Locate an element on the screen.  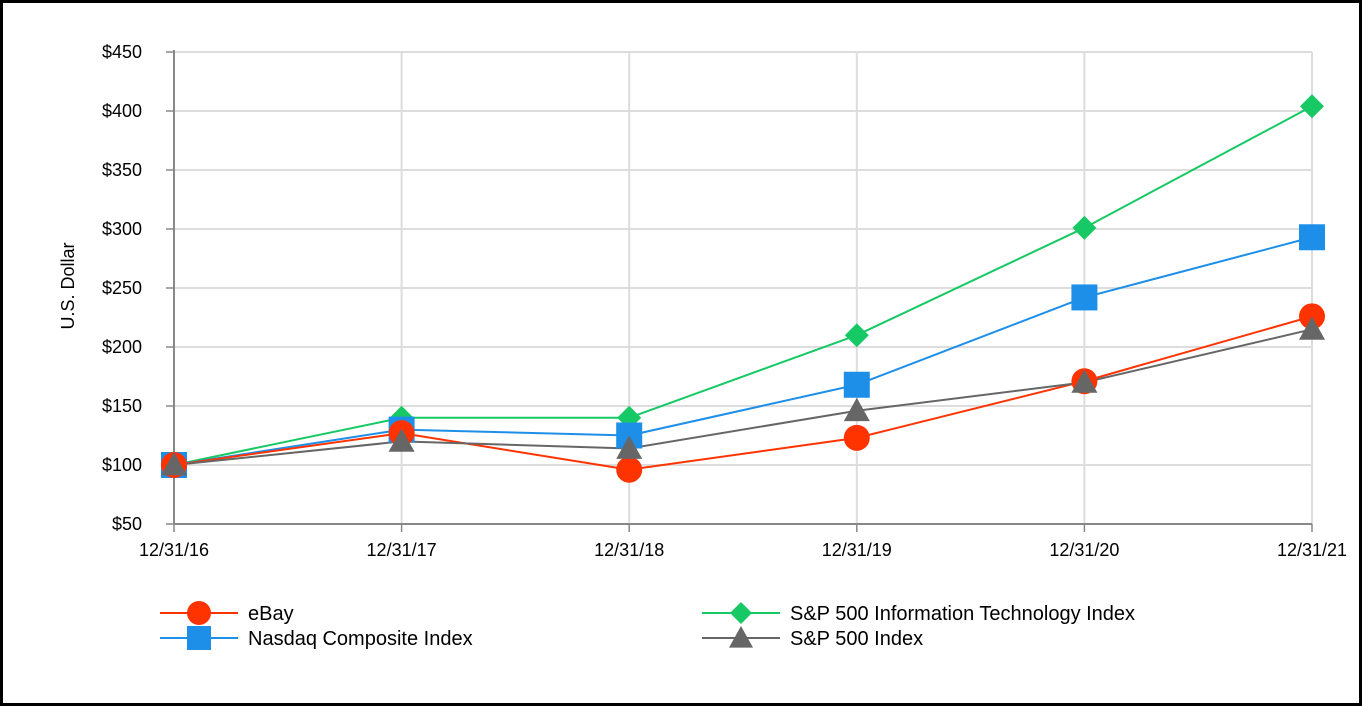
x-tick-label: 12/31/17 is located at coordinates (402, 550).